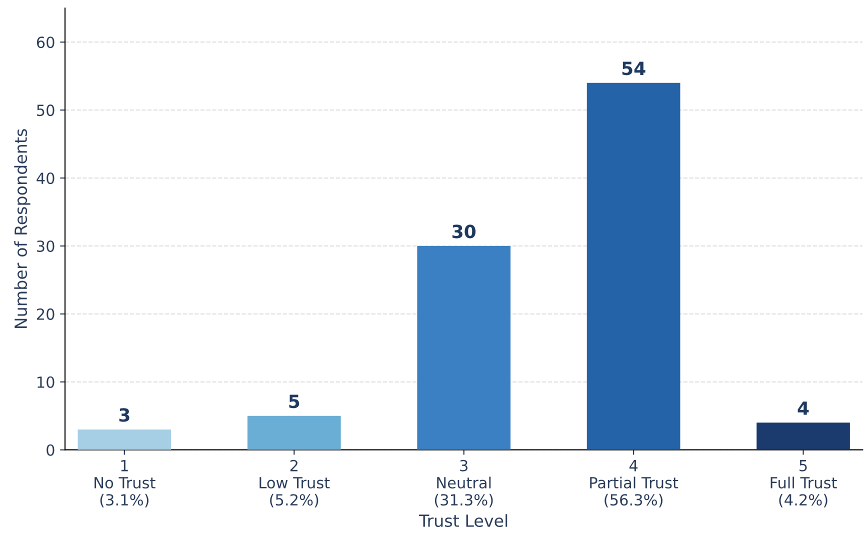 The image size is (867, 542). Describe the element at coordinates (46, 382) in the screenshot. I see `y-tick-label: 10` at that location.